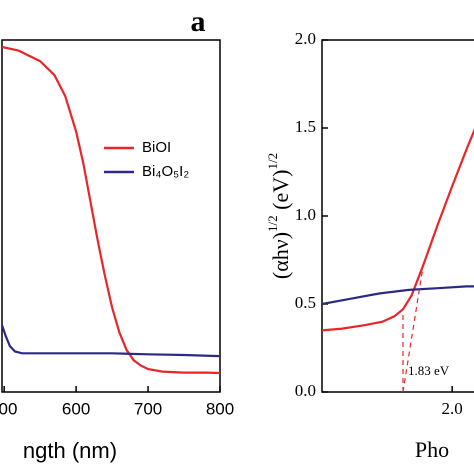 The width and height of the screenshot is (474, 474). I want to click on y-tick-label: 1.0, so click(305, 214).